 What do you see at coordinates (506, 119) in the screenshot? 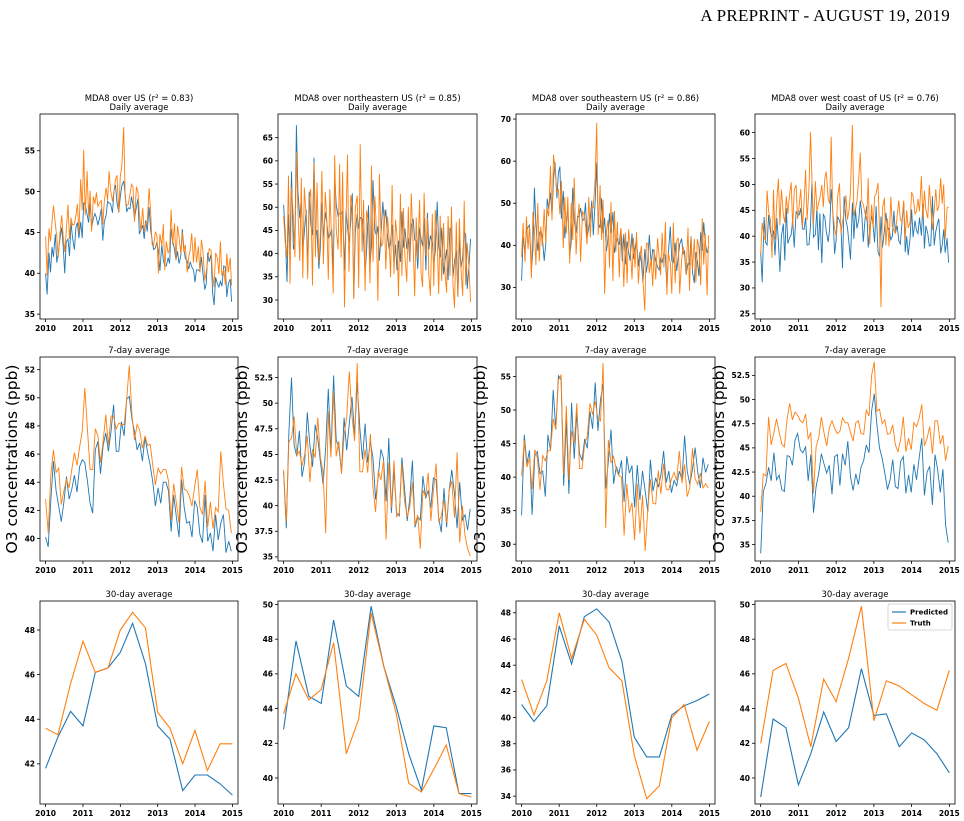
I see `y-tick-label: 70` at bounding box center [506, 119].